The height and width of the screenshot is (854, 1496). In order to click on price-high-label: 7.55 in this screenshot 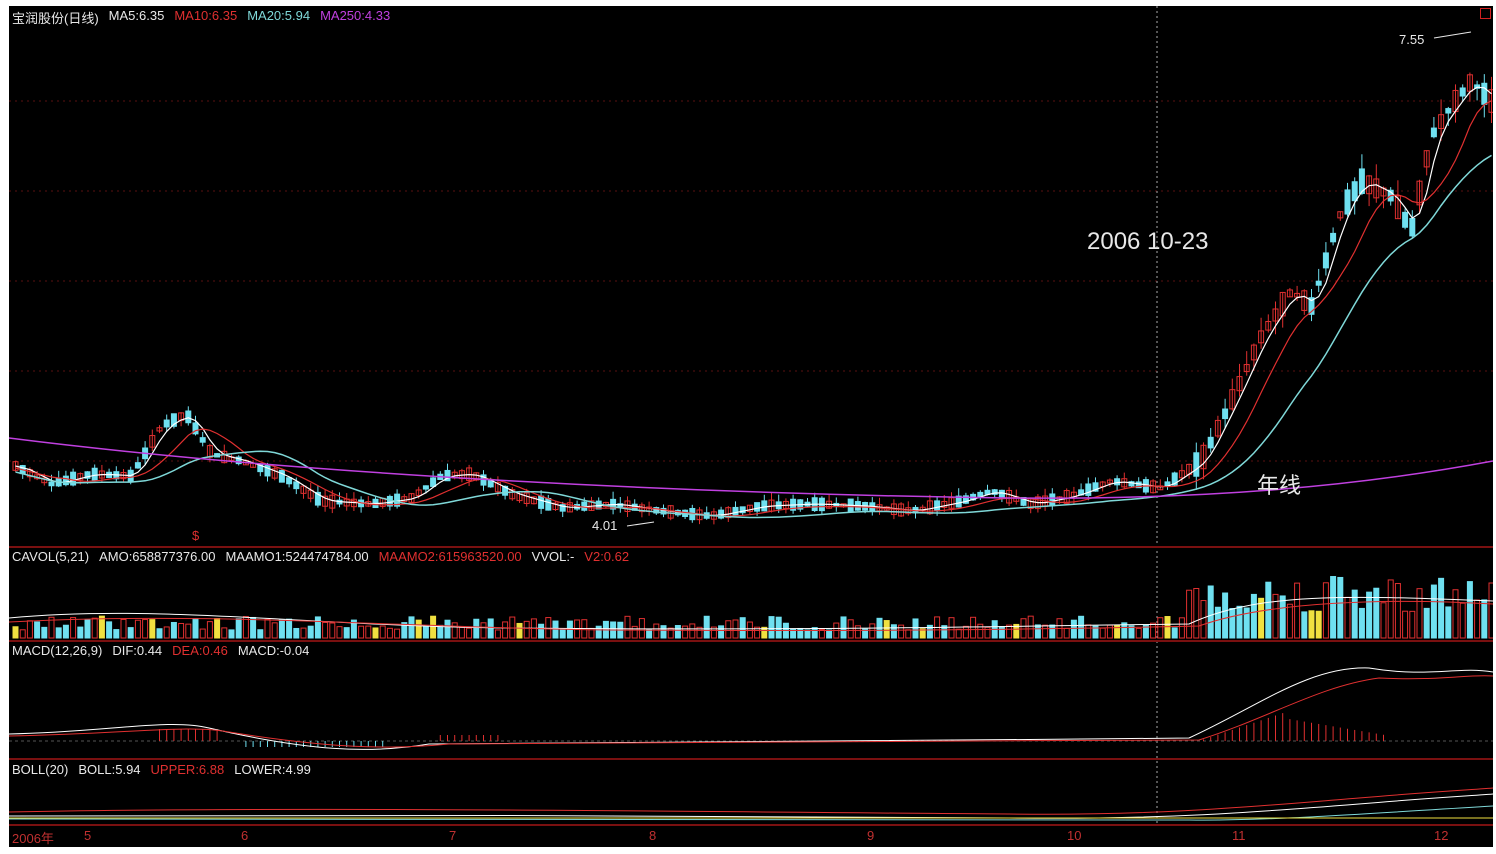, I will do `click(1412, 39)`.